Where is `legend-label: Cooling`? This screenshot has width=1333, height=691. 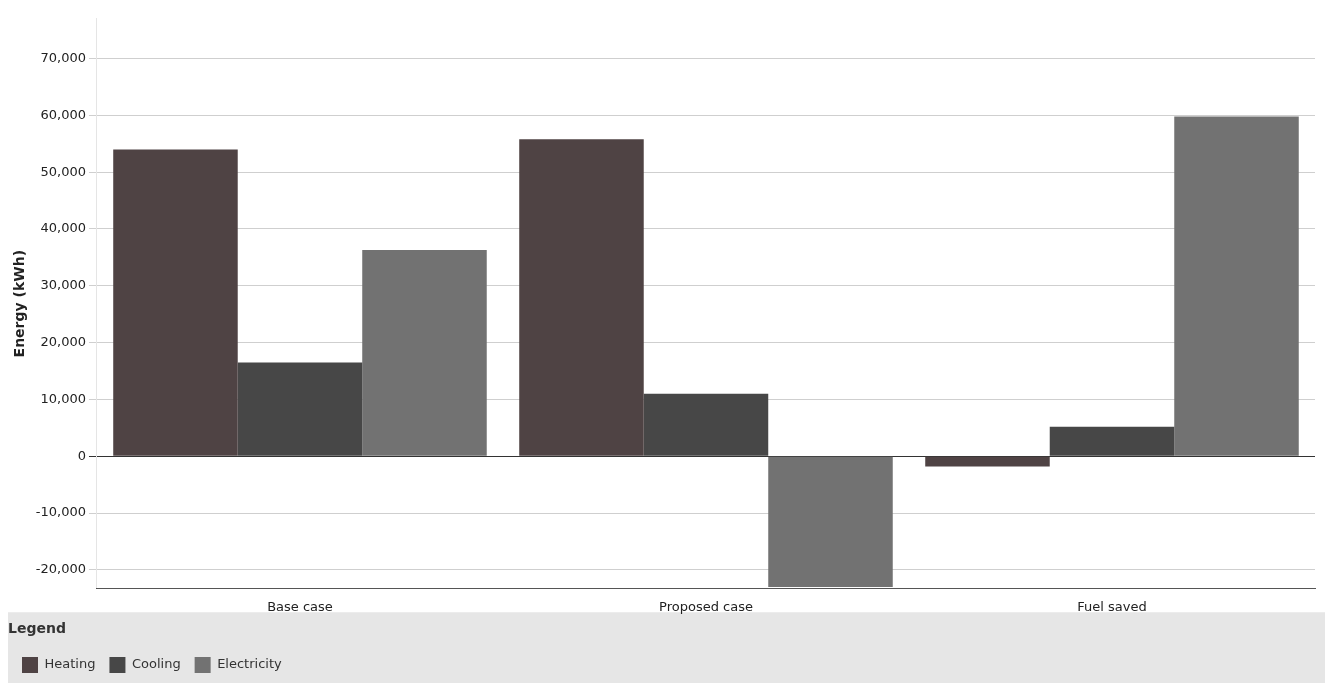
legend-label: Cooling is located at coordinates (156, 664).